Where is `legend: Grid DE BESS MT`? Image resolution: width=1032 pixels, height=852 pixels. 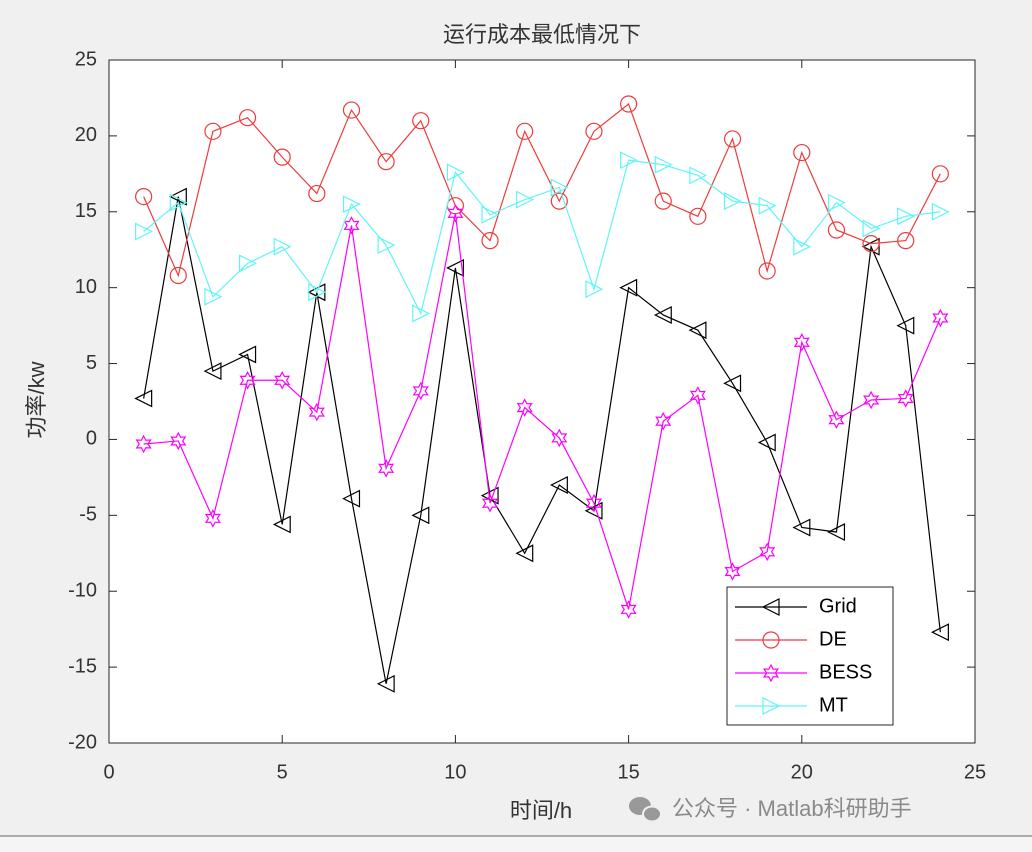
legend: Grid DE BESS MT is located at coordinates (810, 656).